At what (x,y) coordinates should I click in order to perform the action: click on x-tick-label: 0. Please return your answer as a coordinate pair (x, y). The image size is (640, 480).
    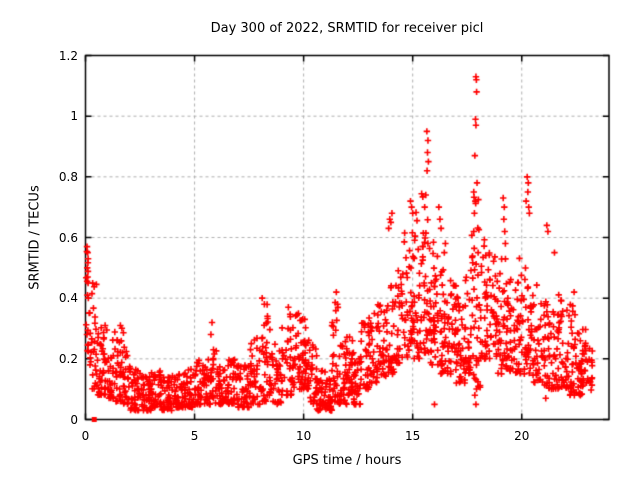
    Looking at the image, I should click on (85, 436).